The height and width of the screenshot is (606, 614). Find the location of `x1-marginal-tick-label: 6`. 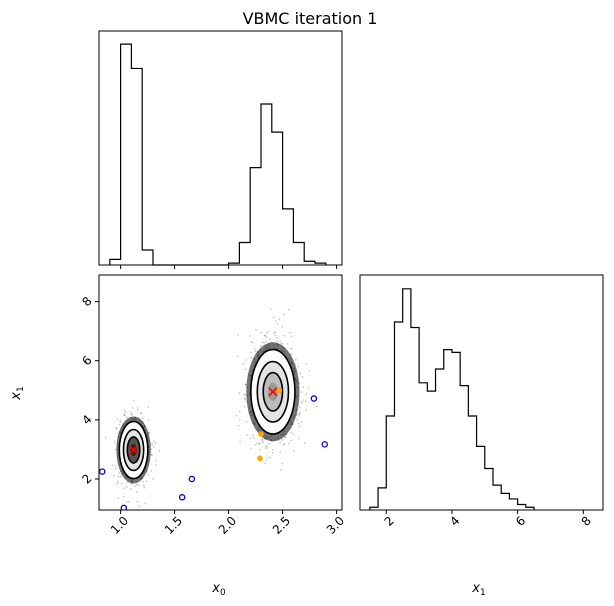

x1-marginal-tick-label: 6 is located at coordinates (520, 521).